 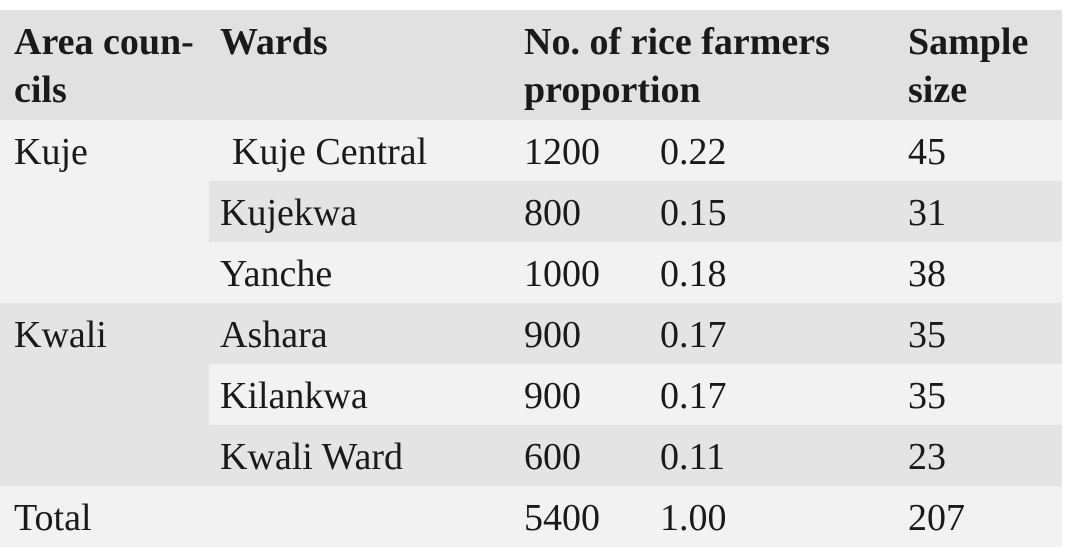 What do you see at coordinates (693, 213) in the screenshot?
I see `proportion-value: 0.15` at bounding box center [693, 213].